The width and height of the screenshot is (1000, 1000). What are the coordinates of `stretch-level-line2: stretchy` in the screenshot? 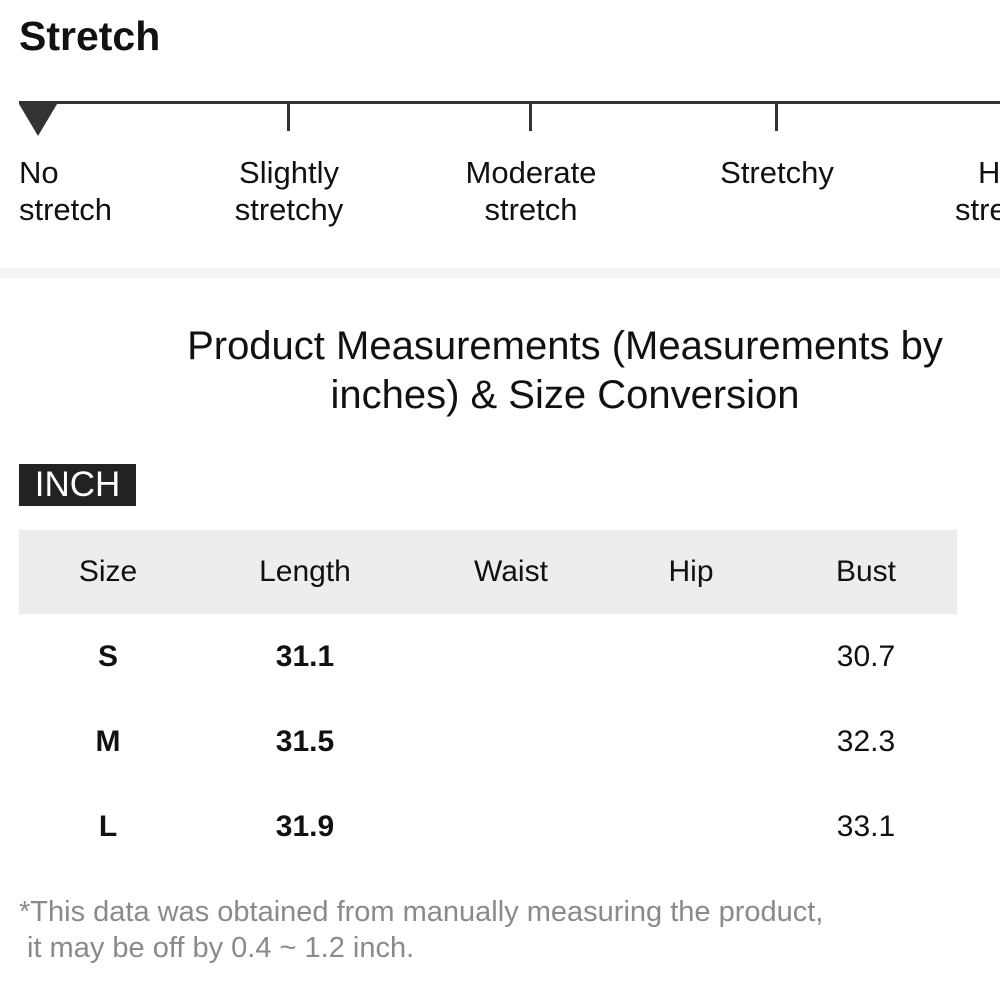 It's located at (289, 209).